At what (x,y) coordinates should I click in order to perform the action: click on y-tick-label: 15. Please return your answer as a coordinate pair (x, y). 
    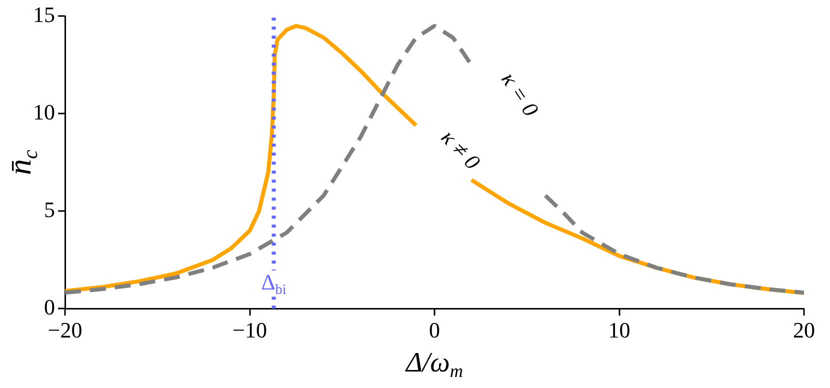
    Looking at the image, I should click on (44, 14).